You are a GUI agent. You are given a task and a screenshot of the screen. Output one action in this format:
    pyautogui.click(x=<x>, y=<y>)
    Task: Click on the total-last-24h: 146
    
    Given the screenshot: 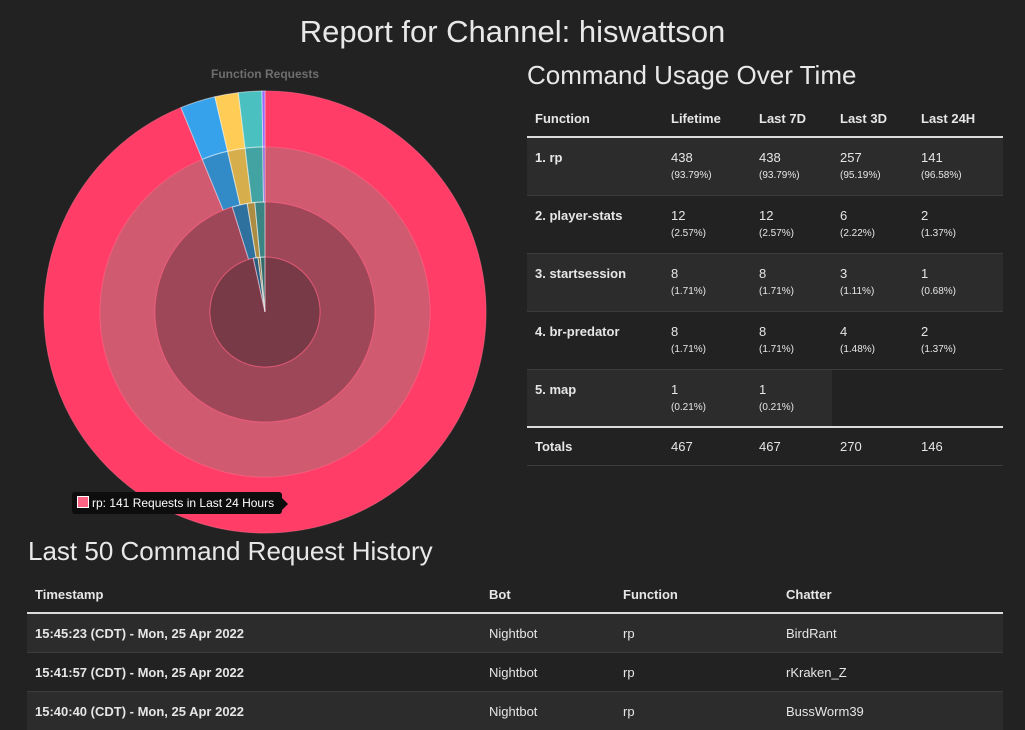 What is the action you would take?
    pyautogui.click(x=958, y=446)
    